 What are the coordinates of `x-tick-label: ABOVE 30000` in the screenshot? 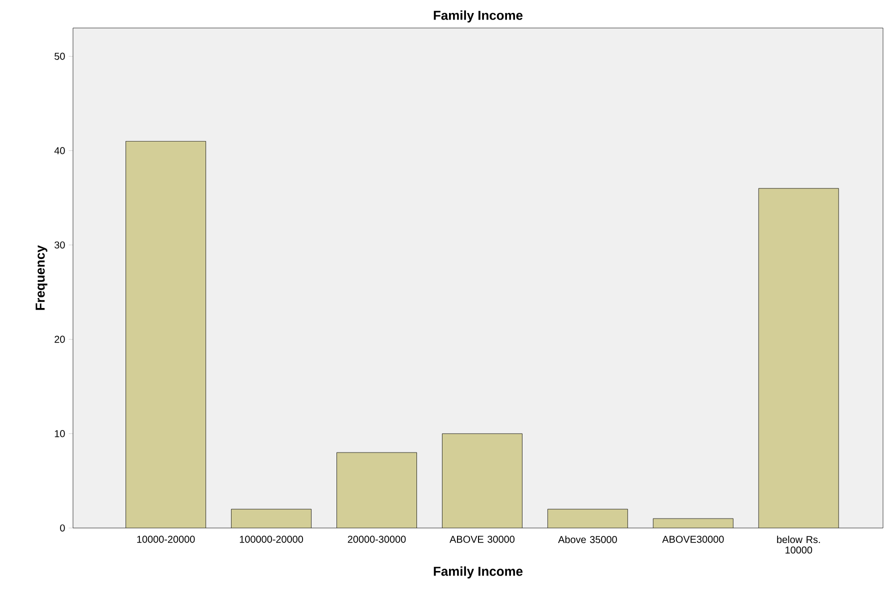 It's located at (482, 539).